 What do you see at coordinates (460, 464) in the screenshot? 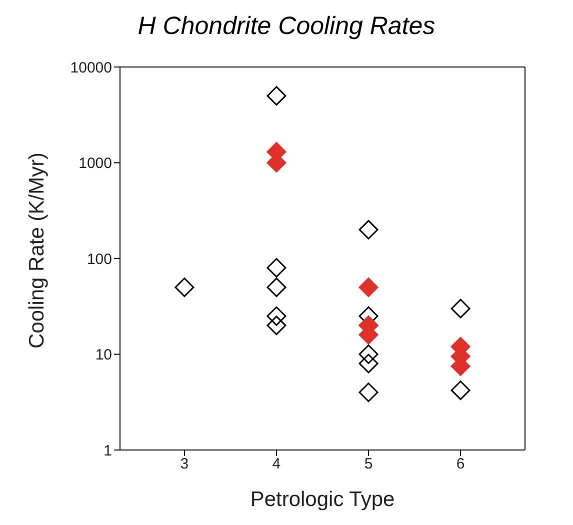
I see `x-tick-label: 6` at bounding box center [460, 464].